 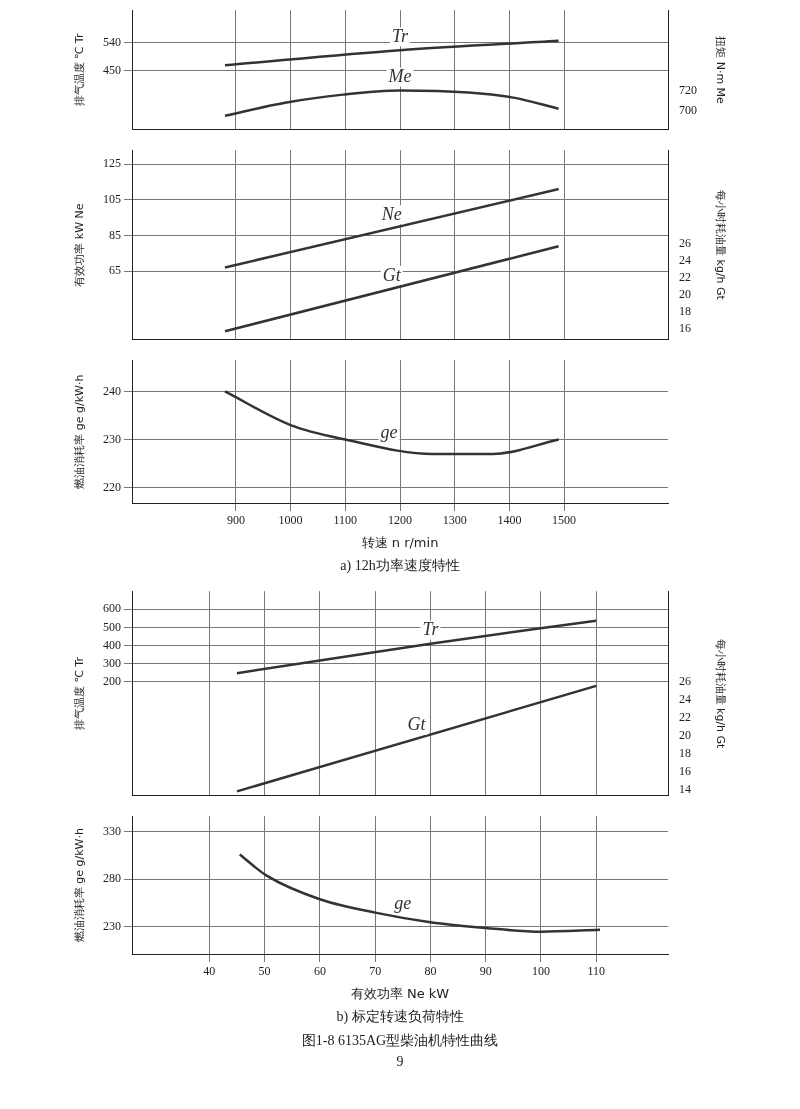 What do you see at coordinates (454, 520) in the screenshot?
I see `x-tick-label: 1300` at bounding box center [454, 520].